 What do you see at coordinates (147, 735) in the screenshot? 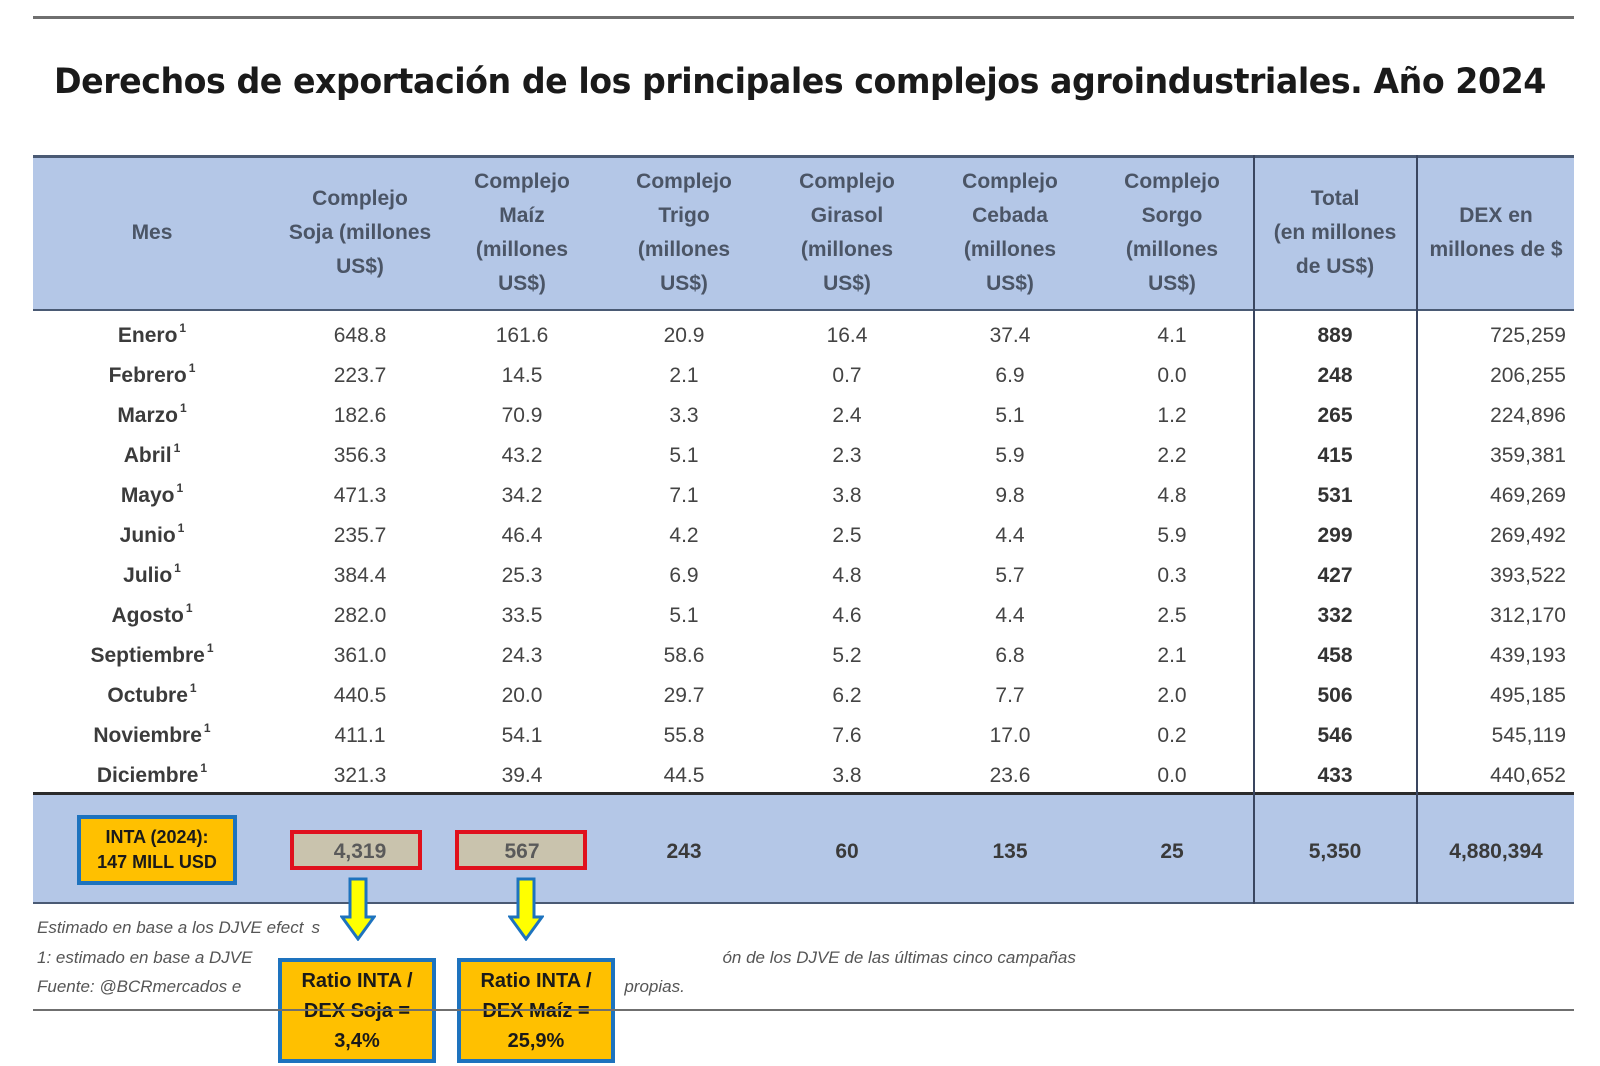
I see `month-label: Noviembre` at bounding box center [147, 735].